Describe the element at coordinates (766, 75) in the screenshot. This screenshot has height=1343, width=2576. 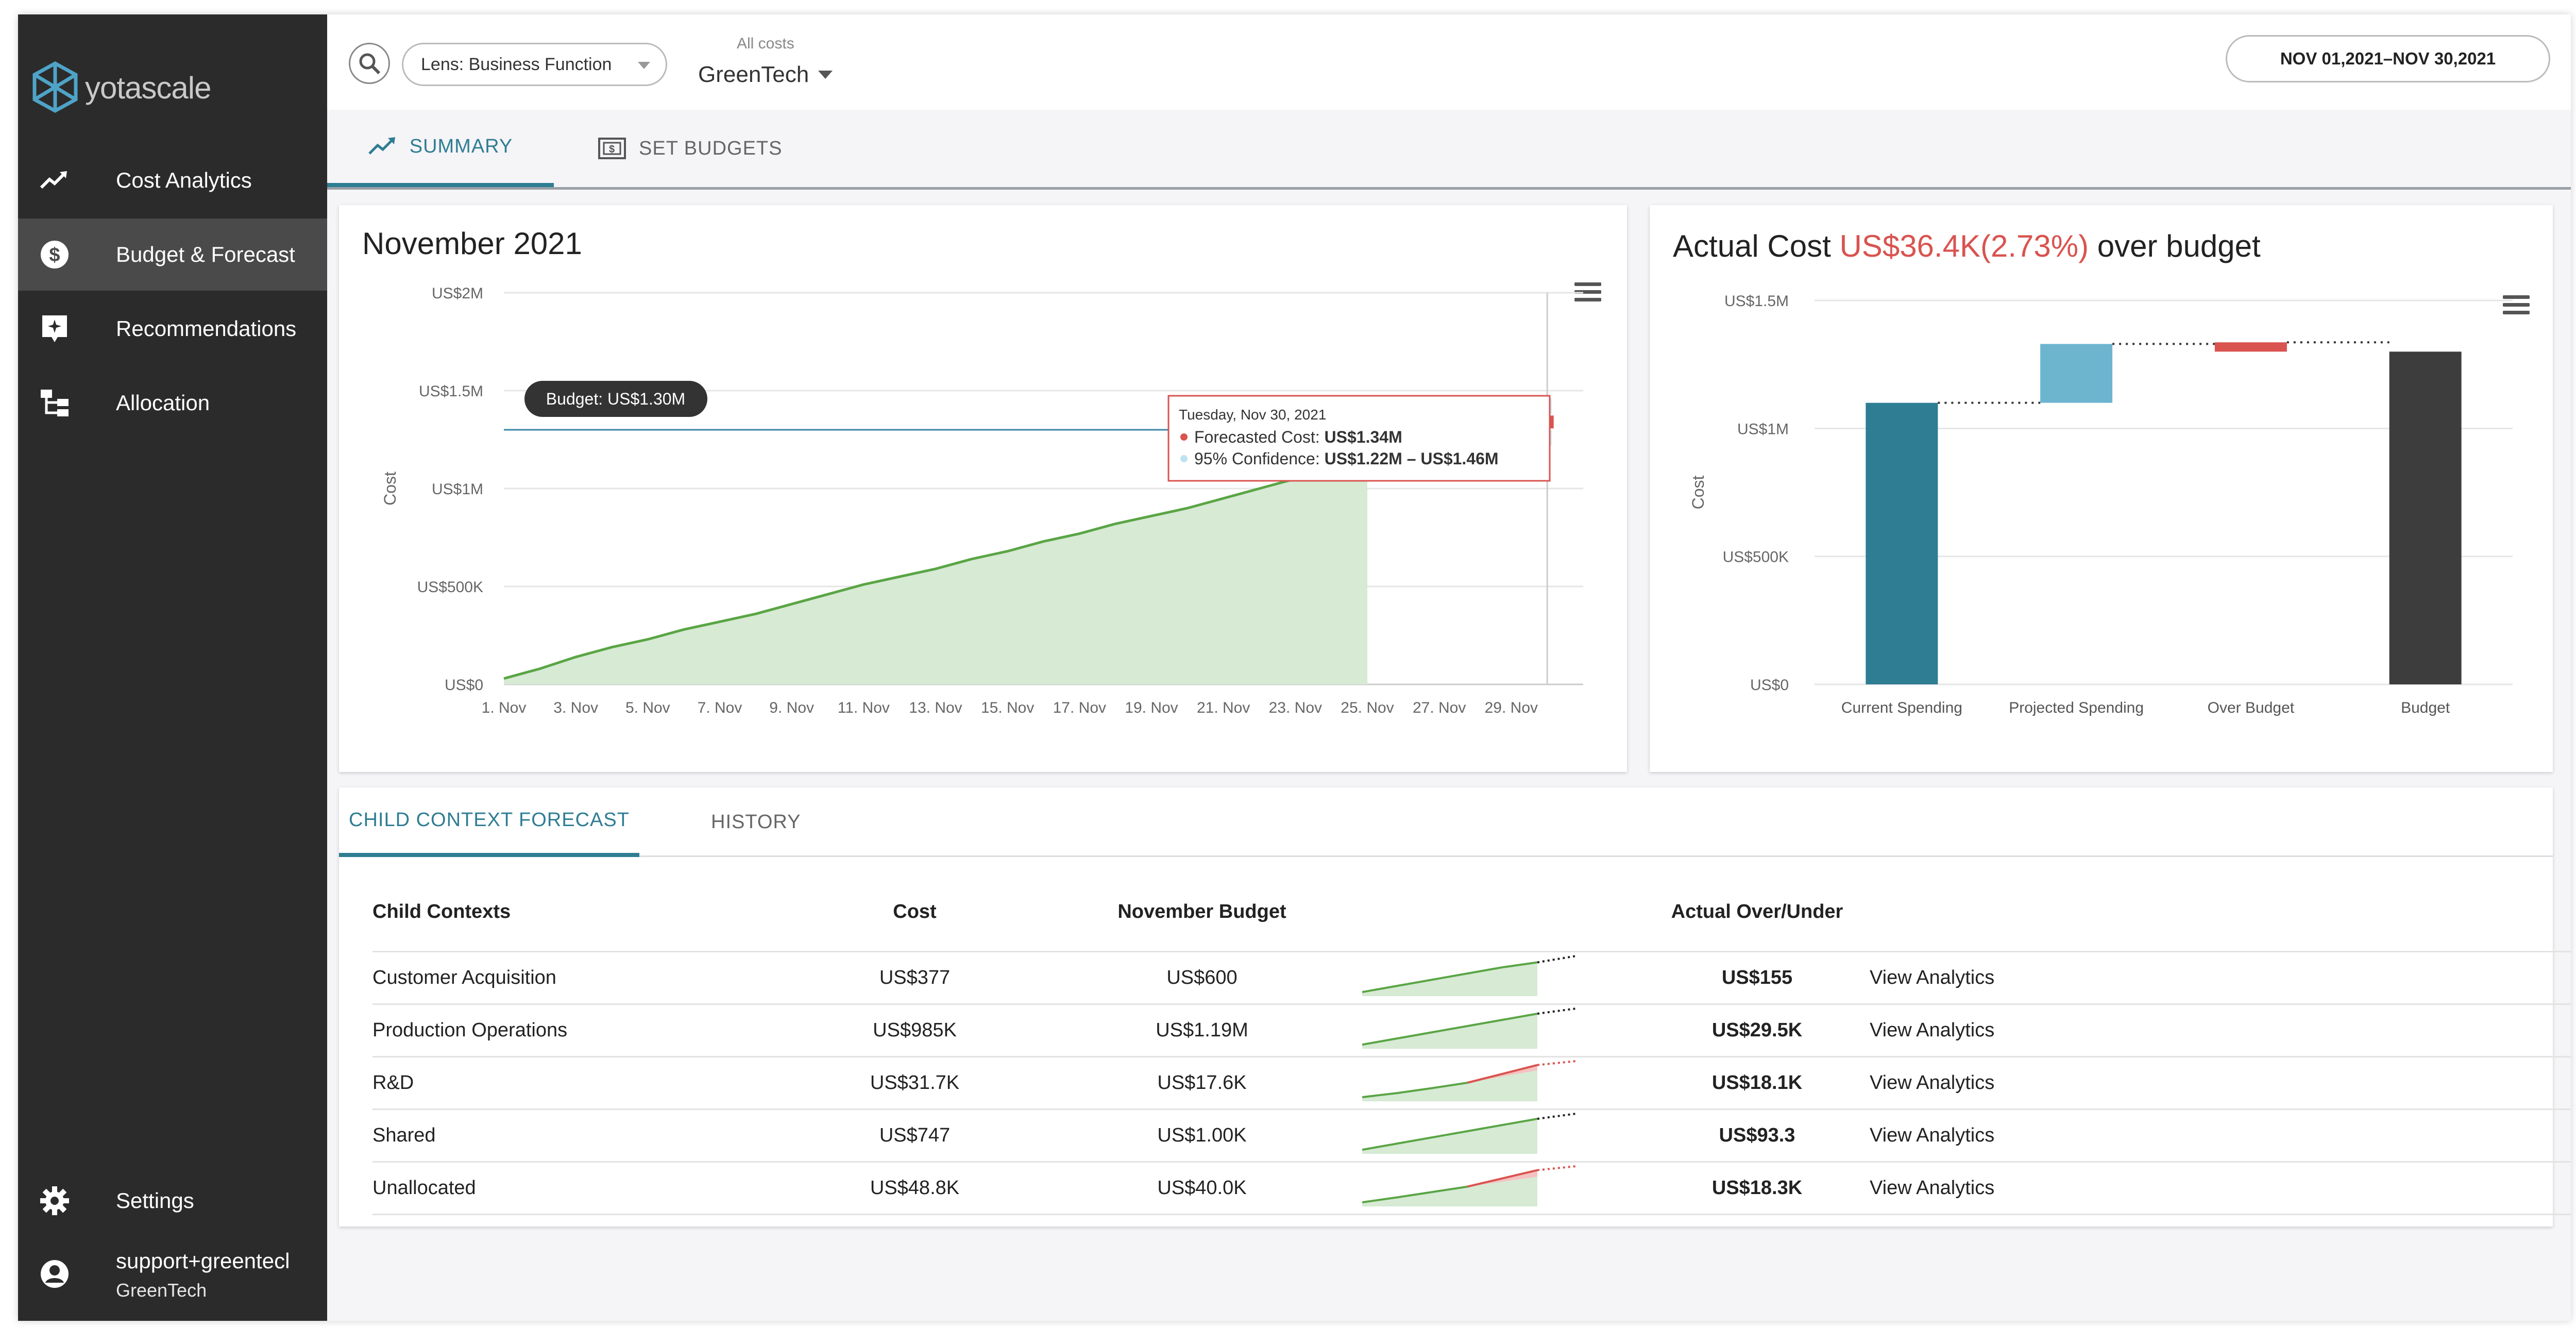
I see `org-select: GreenTech` at that location.